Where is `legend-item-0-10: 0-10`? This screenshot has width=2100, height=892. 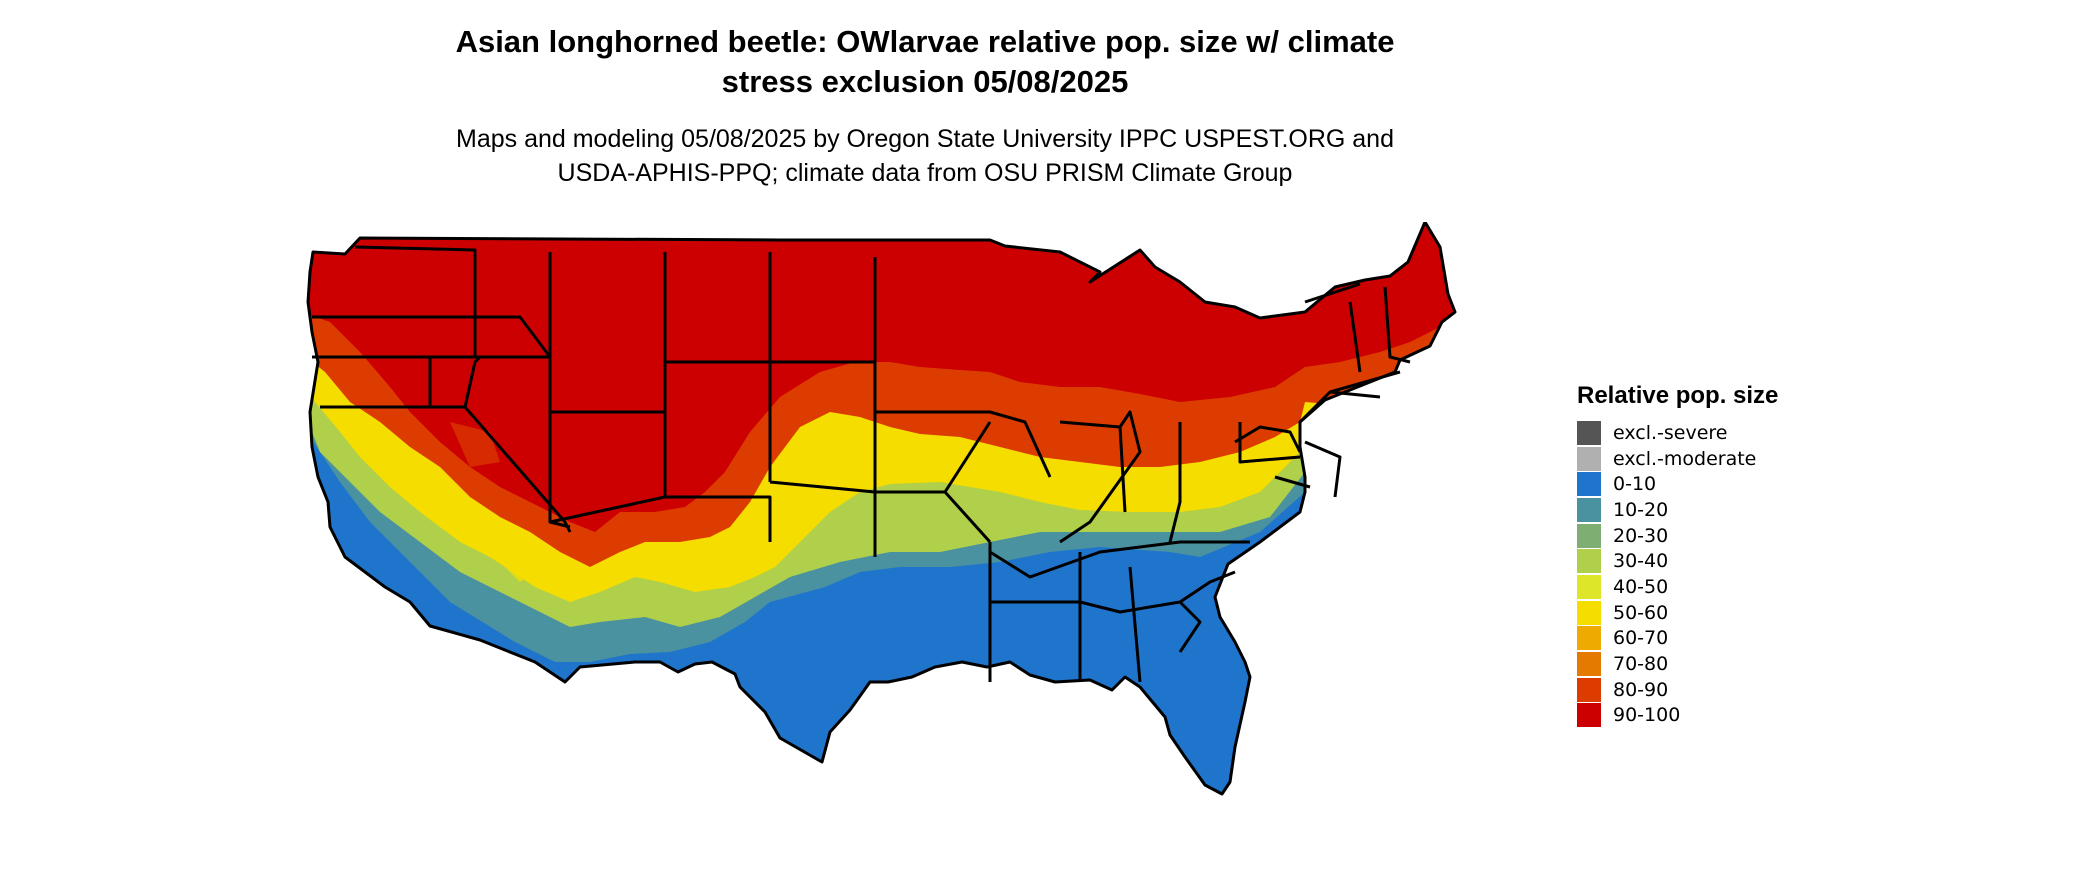
legend-item-0-10: 0-10 is located at coordinates (1727, 484).